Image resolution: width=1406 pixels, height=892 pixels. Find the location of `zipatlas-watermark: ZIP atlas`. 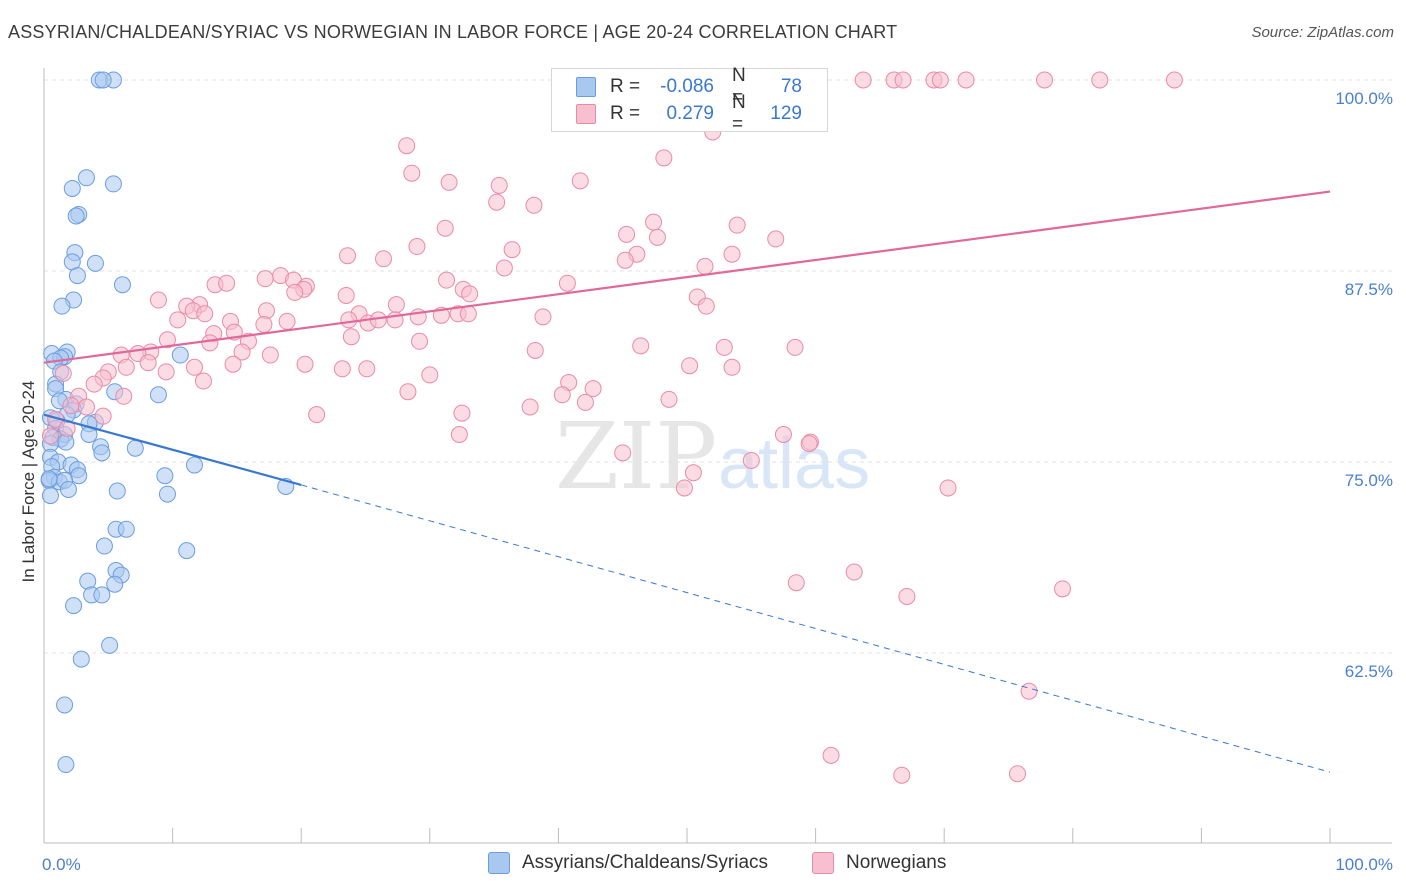

zipatlas-watermark: ZIP atlas is located at coordinates (712, 456).